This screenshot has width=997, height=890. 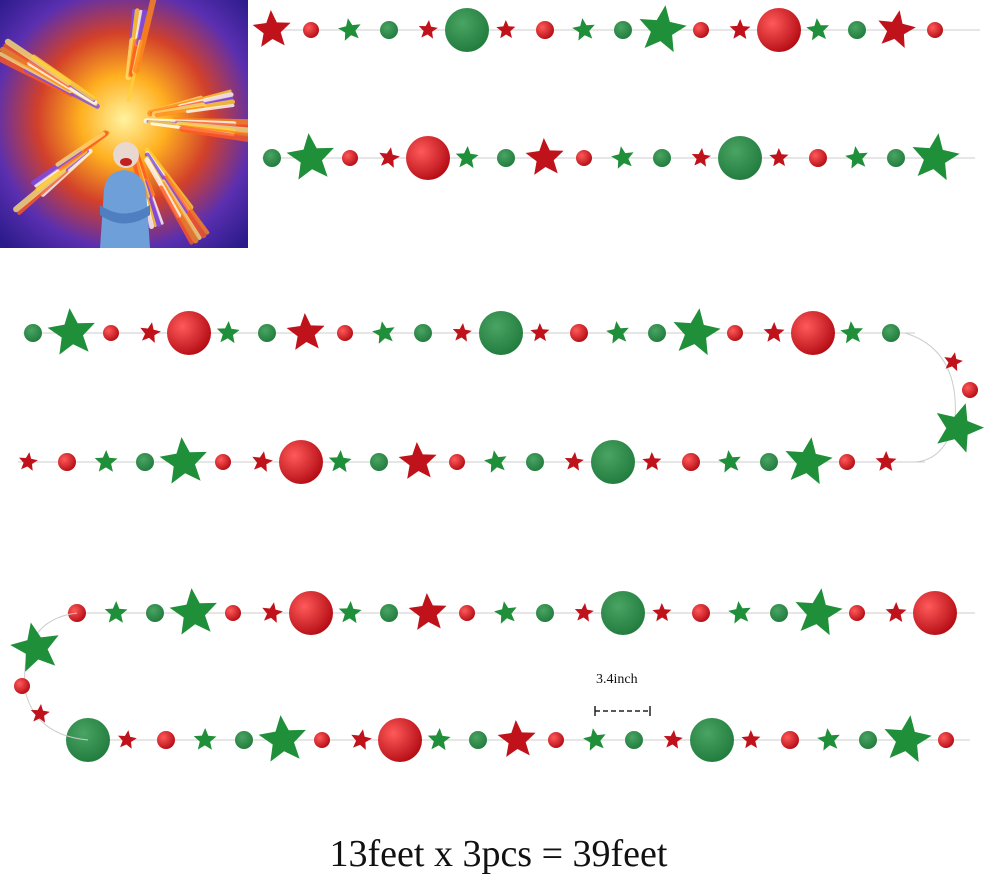 What do you see at coordinates (498, 854) in the screenshot?
I see `caption: 13feet x 3pcs = 39feet` at bounding box center [498, 854].